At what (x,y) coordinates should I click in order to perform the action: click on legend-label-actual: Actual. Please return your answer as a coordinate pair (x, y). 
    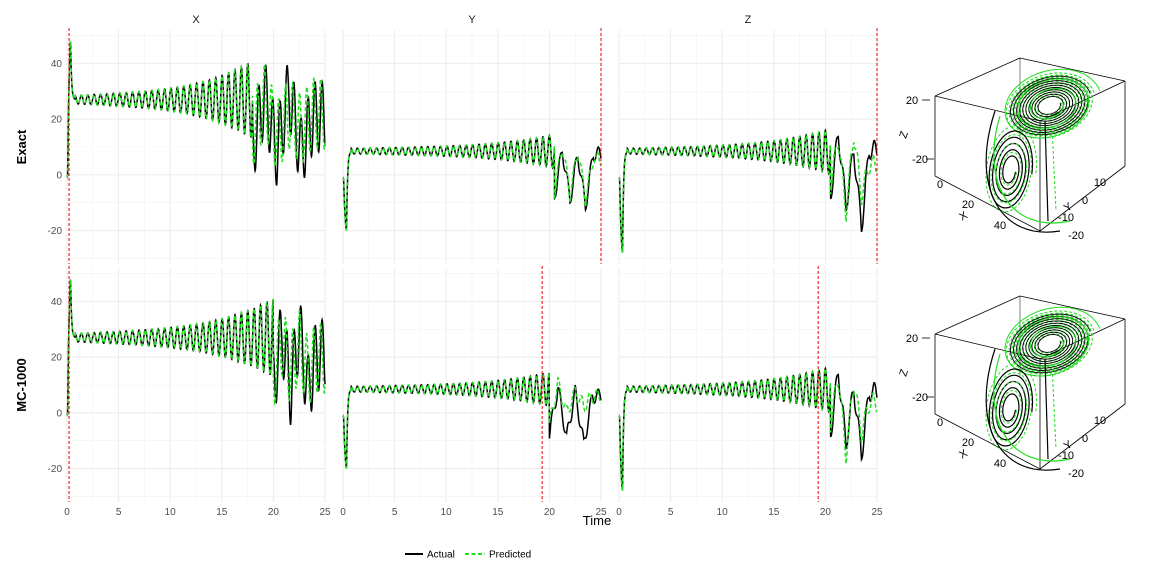
    Looking at the image, I should click on (441, 555).